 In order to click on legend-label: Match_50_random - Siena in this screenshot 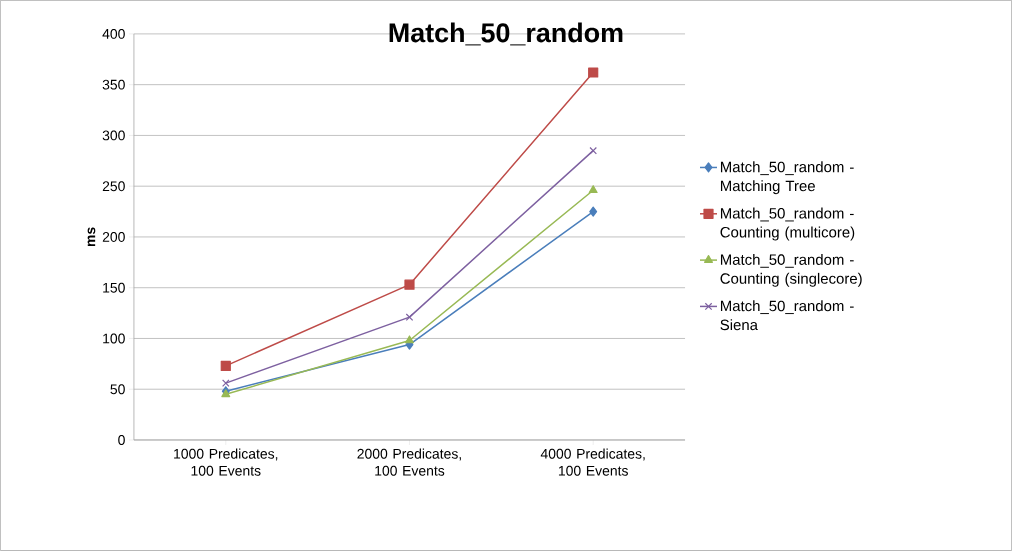, I will do `click(787, 315)`.